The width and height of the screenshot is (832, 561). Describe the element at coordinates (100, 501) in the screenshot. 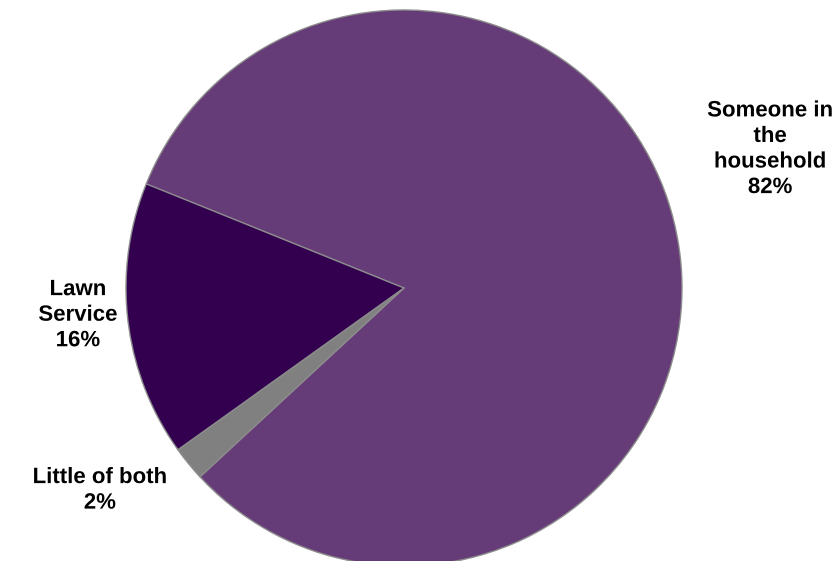

I see `data-label: 2%` at that location.